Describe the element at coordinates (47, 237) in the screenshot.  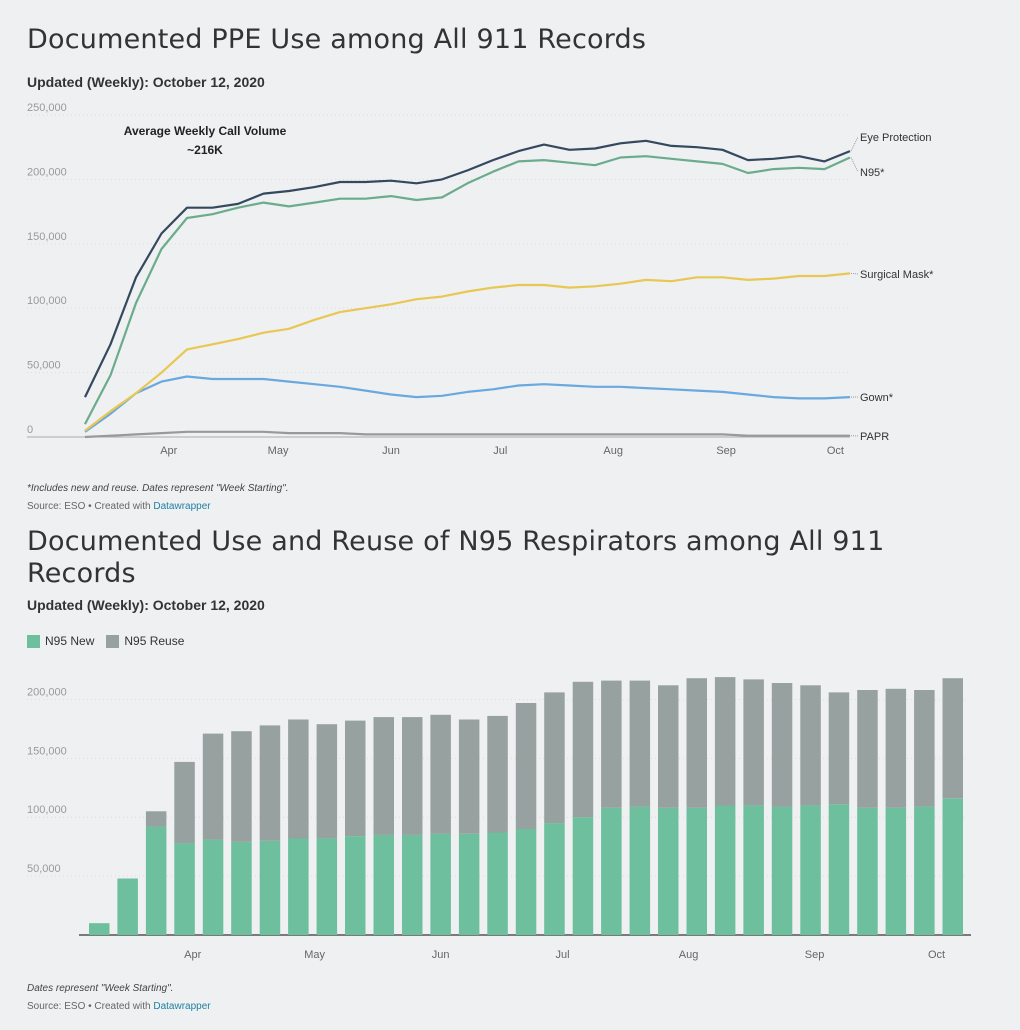
I see `chart1-y-tick-label: 150,000` at that location.